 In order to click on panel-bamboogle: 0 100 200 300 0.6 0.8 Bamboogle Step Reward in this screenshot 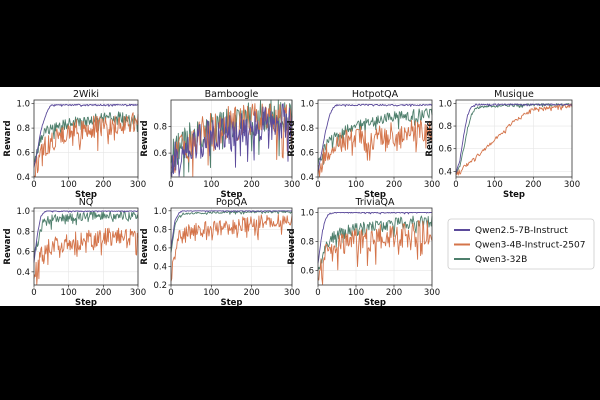, I will do `click(220, 144)`.